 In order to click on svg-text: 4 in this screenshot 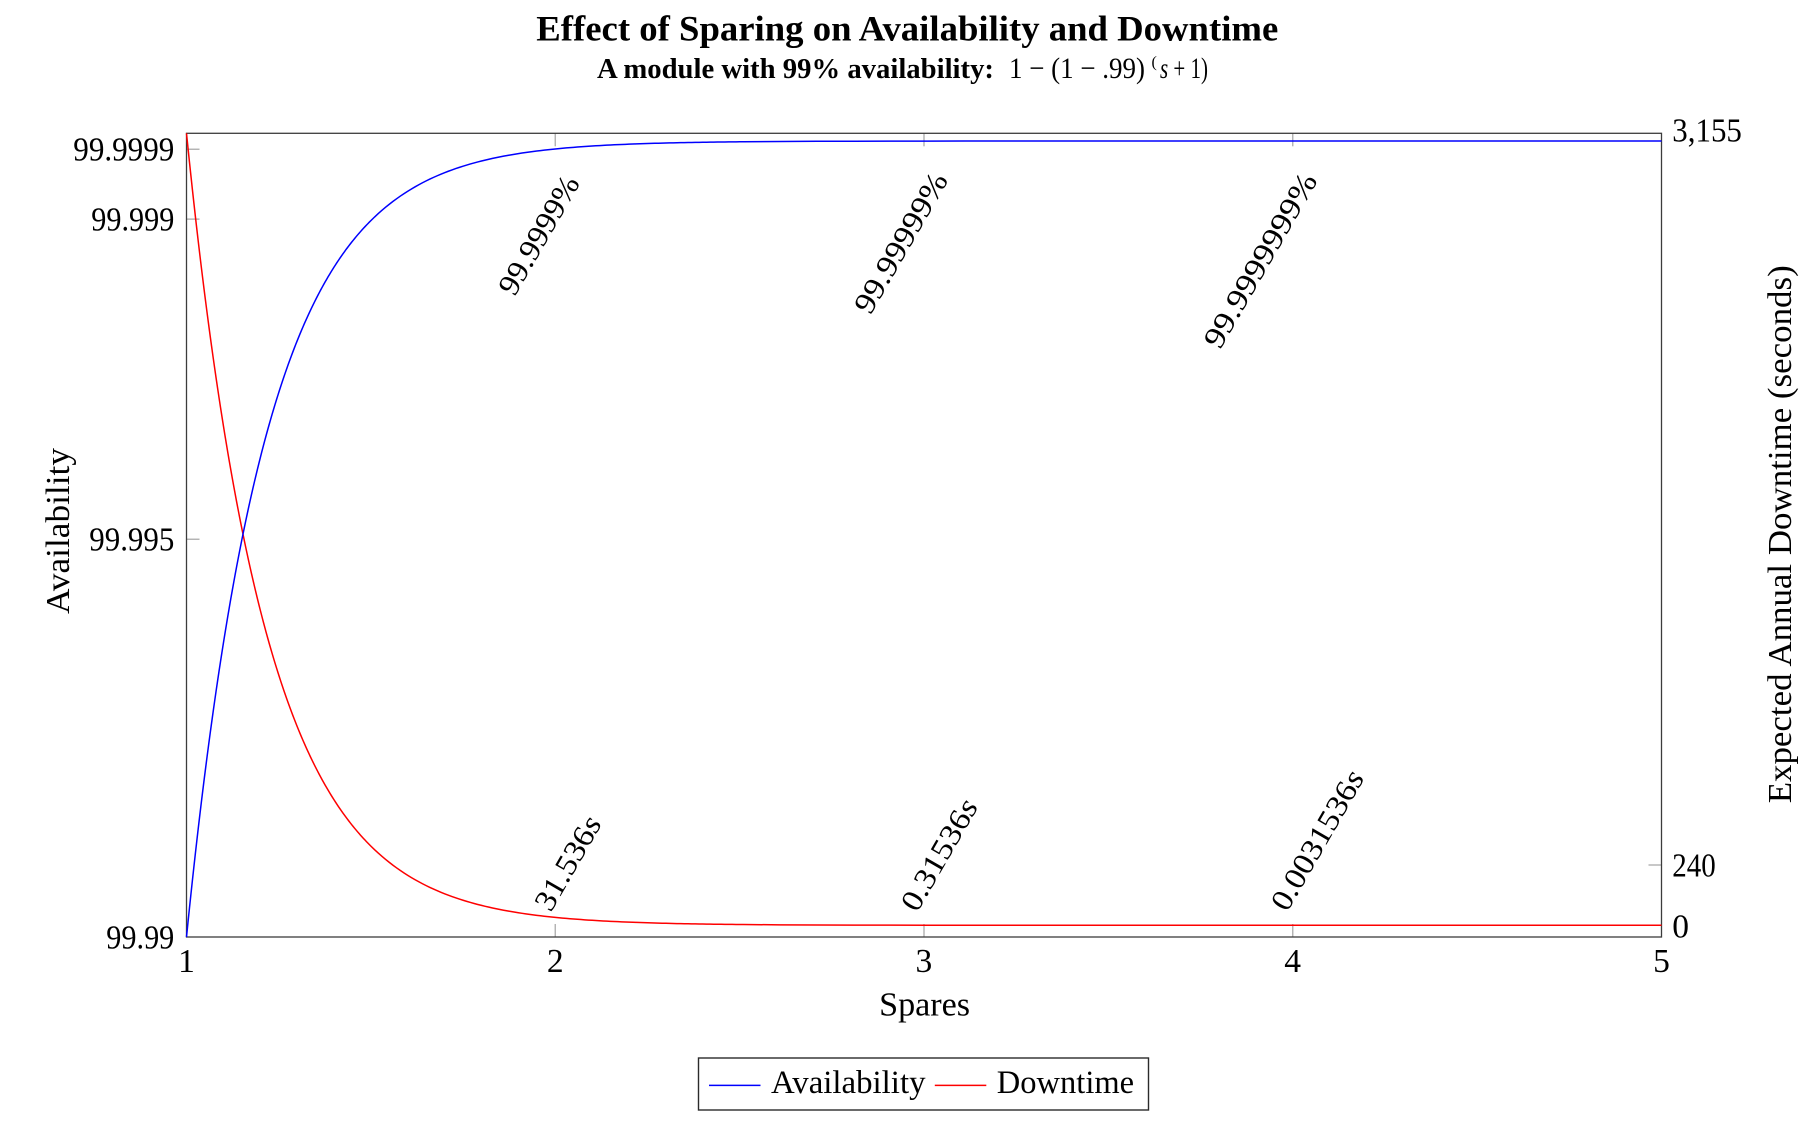, I will do `click(1292, 961)`.